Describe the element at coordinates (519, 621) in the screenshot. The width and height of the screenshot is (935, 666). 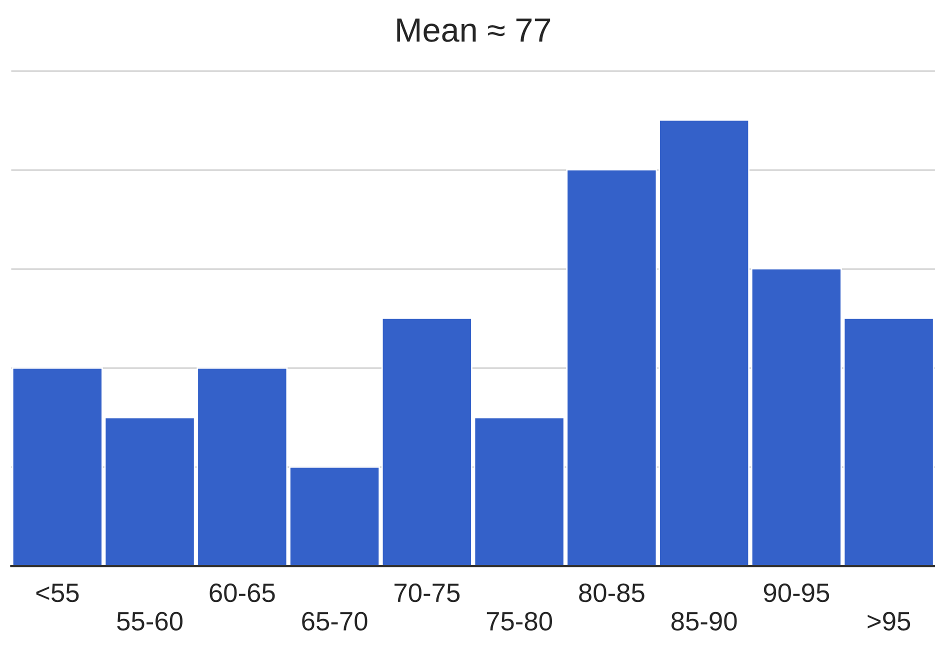
I see `x-tick-label: 75-80` at that location.